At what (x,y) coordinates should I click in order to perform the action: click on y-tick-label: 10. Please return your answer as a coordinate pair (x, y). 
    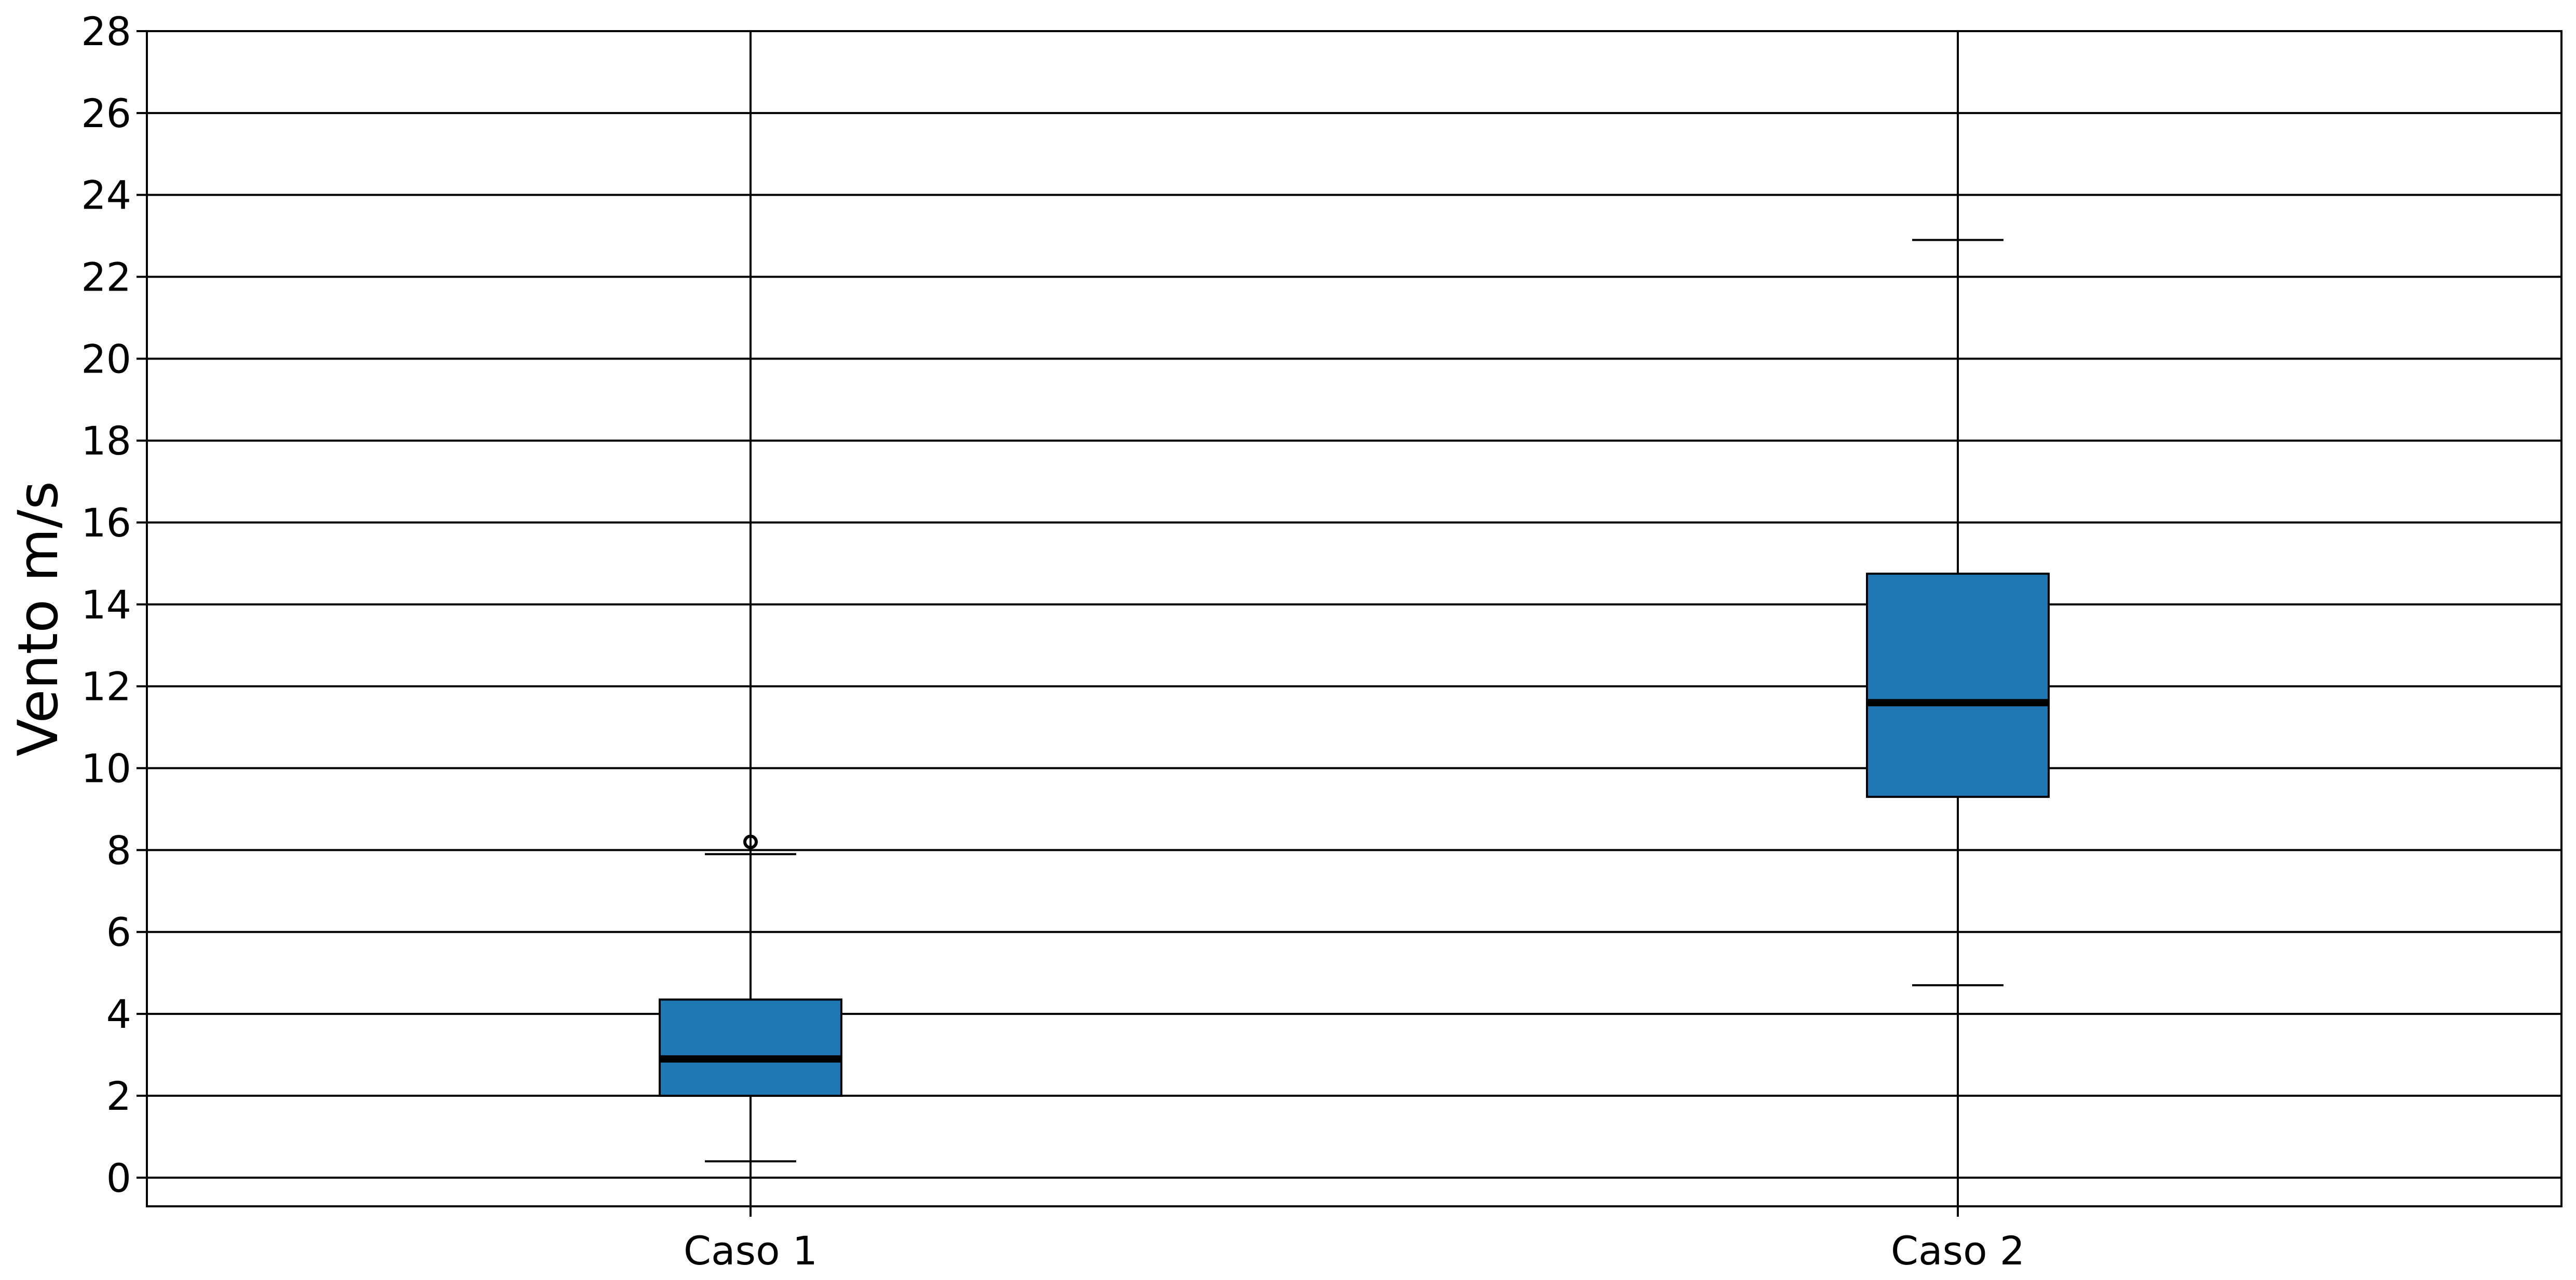
    Looking at the image, I should click on (106, 769).